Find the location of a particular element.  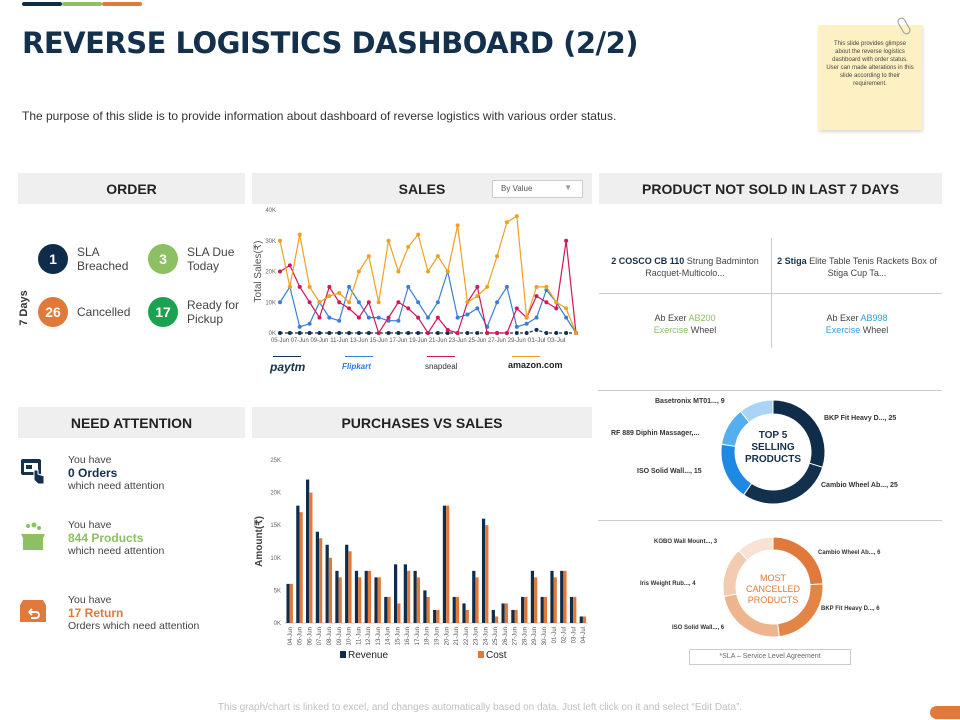

x-tick-label: 04-Jun is located at coordinates (291, 636).